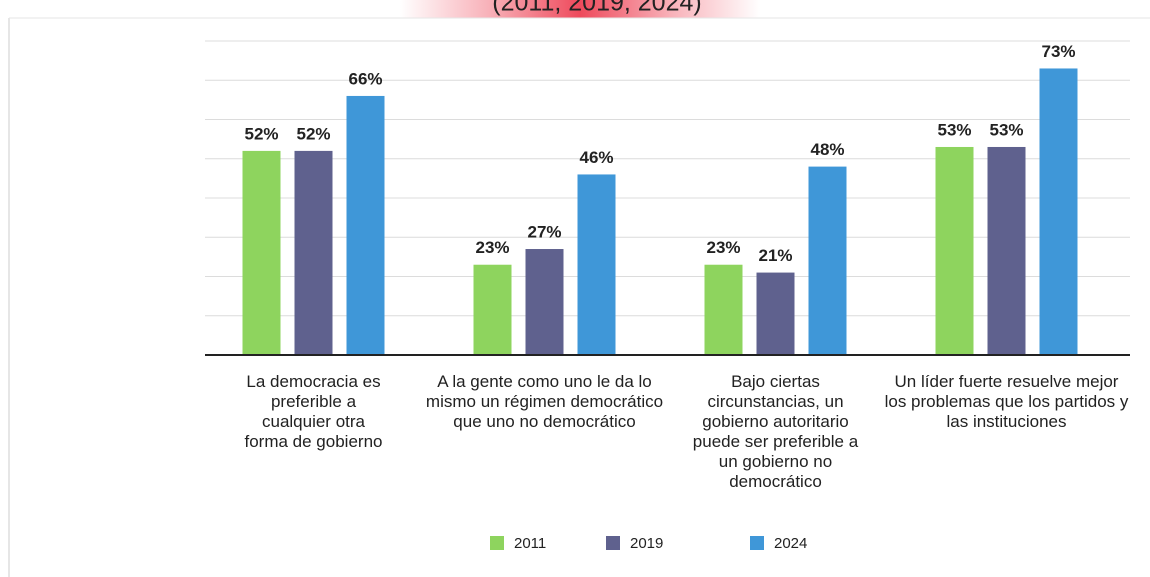  Describe the element at coordinates (365, 78) in the screenshot. I see `value-label: 66%` at that location.